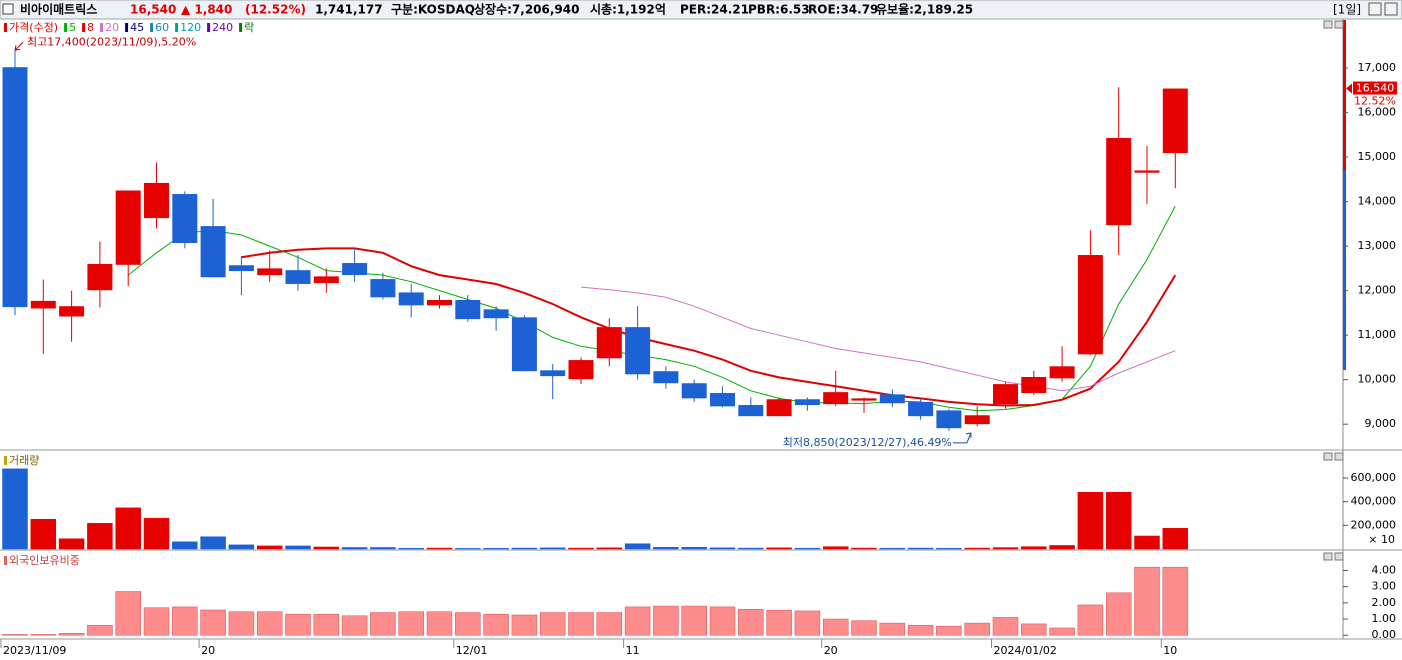 This screenshot has width=1402, height=660. What do you see at coordinates (1170, 650) in the screenshot?
I see `x-tick-label: 10` at bounding box center [1170, 650].